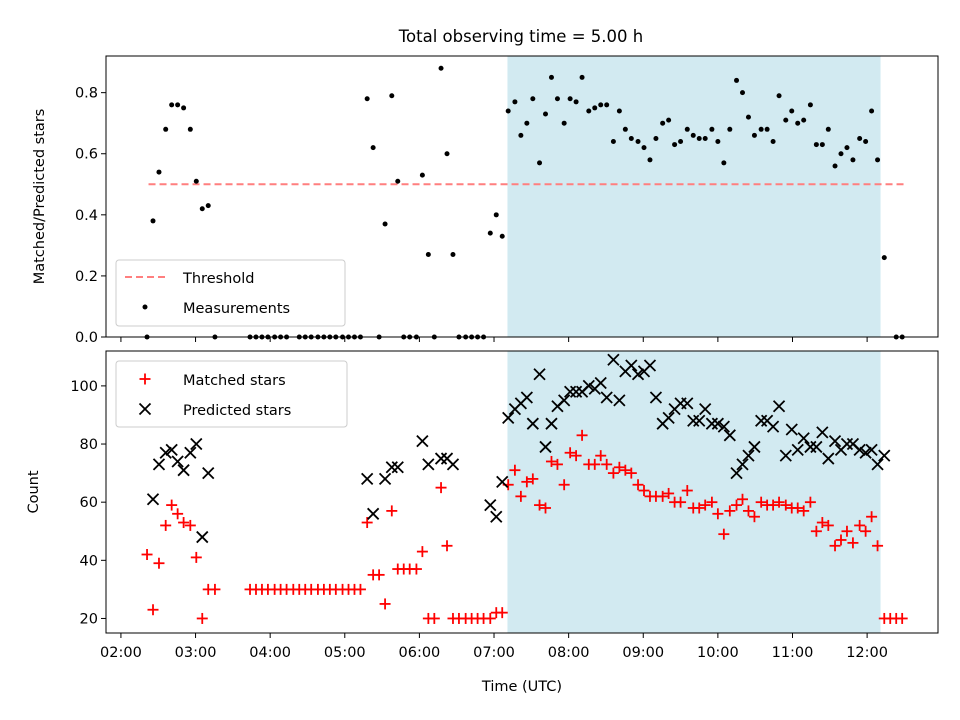  What do you see at coordinates (34, 491) in the screenshot?
I see `bottom-y-axis-label: Count` at bounding box center [34, 491].